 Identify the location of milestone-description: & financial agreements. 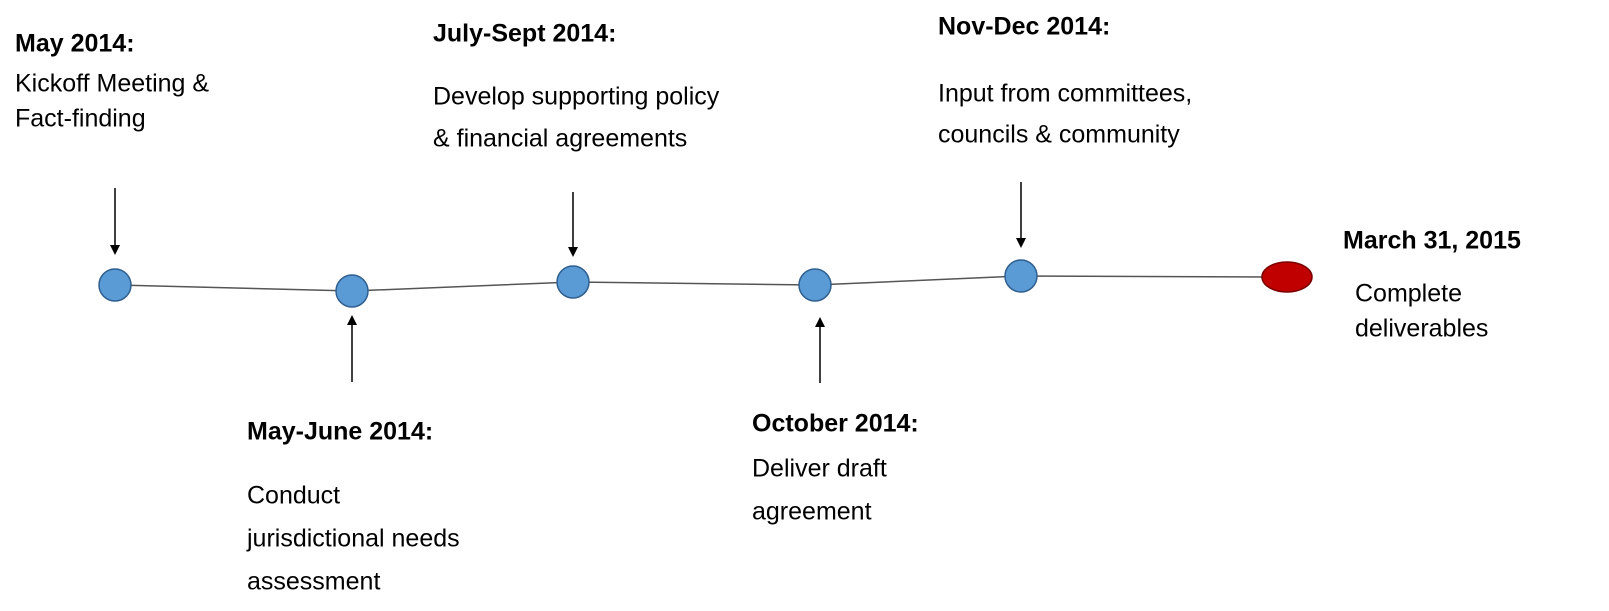
(560, 139).